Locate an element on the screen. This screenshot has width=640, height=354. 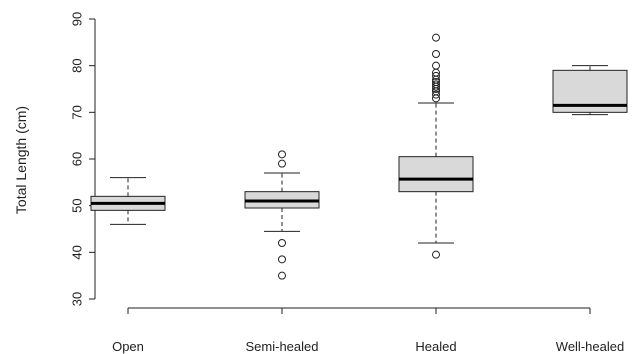
y-tick-label-70: 70 is located at coordinates (77, 112).